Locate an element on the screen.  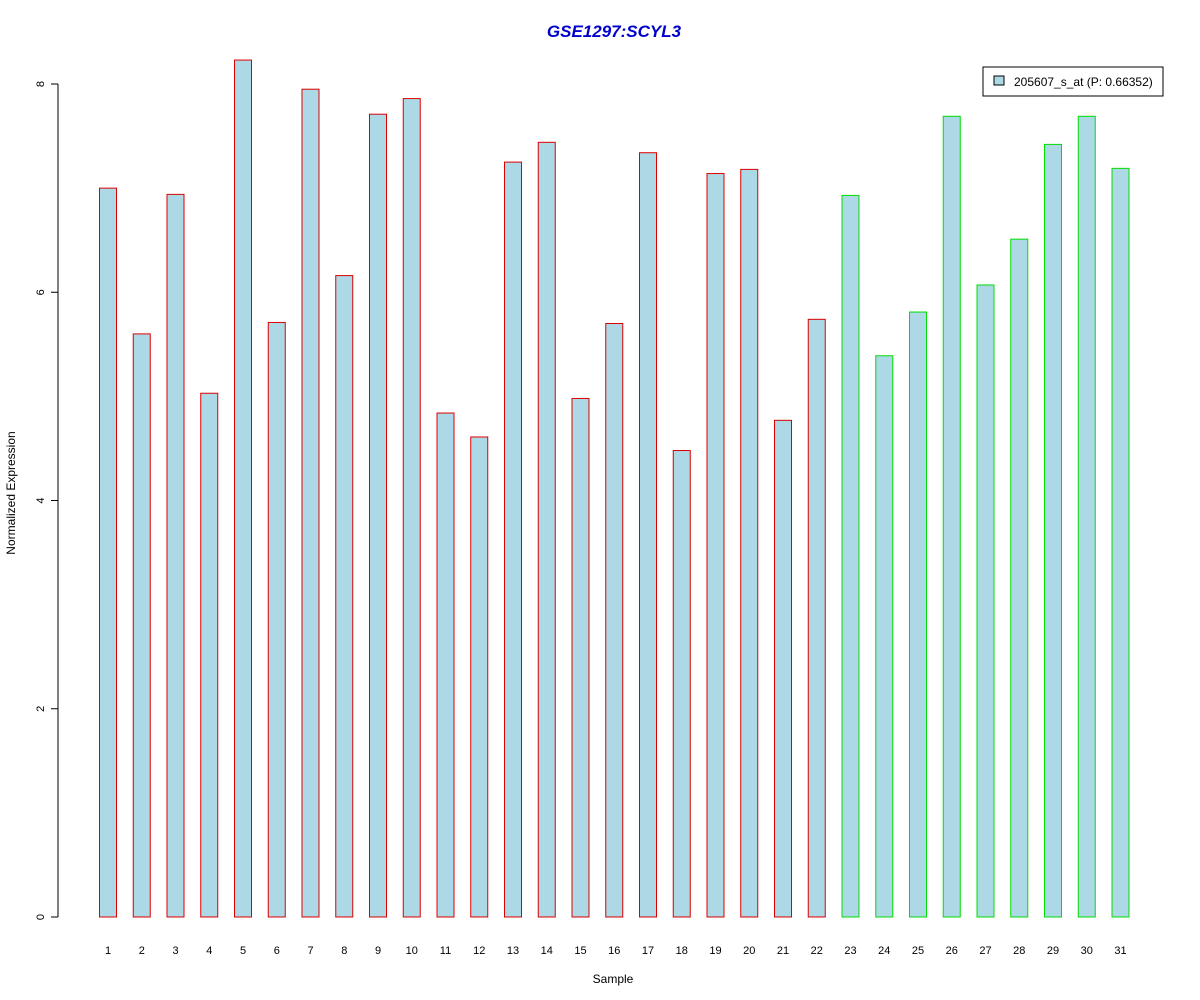
x-tick-label: 5 is located at coordinates (243, 951).